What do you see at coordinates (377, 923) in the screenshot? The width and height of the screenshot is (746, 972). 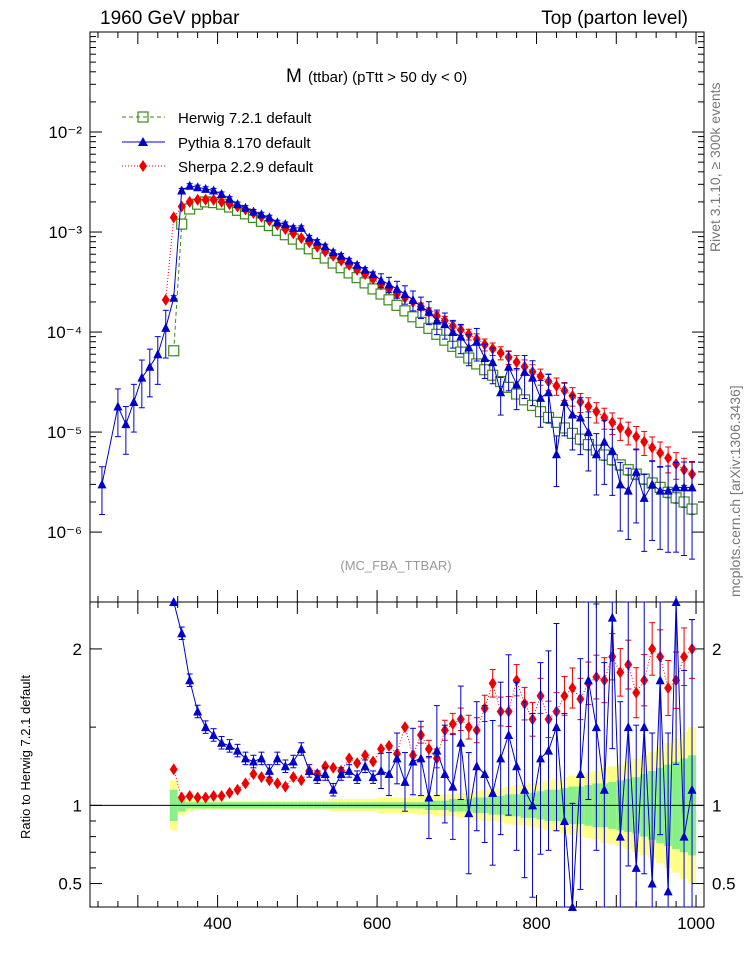 I see `x-tick-label: 600` at bounding box center [377, 923].